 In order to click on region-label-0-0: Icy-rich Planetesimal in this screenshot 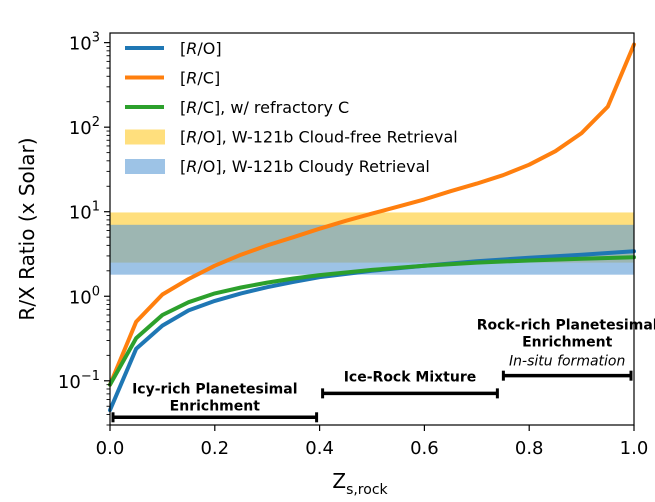, I will do `click(214, 389)`.